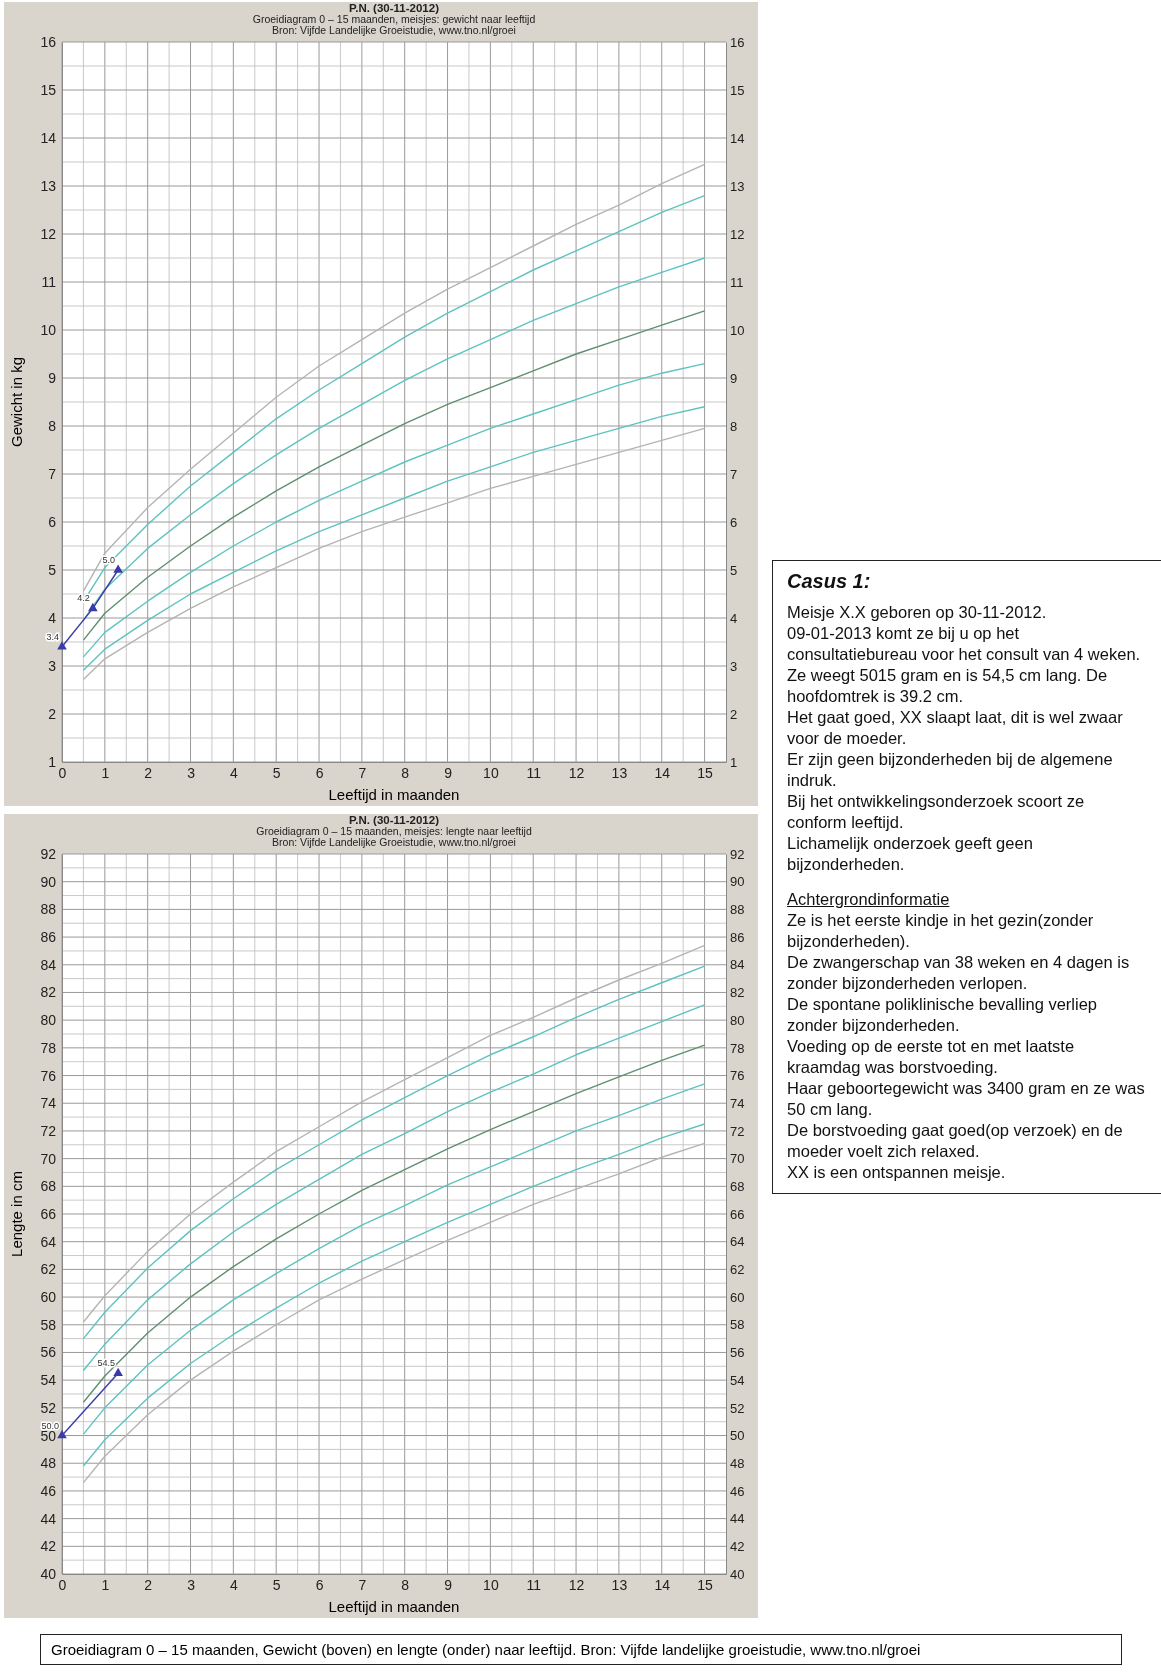  Describe the element at coordinates (737, 1574) in the screenshot. I see `y2-tick-label: 40` at that location.